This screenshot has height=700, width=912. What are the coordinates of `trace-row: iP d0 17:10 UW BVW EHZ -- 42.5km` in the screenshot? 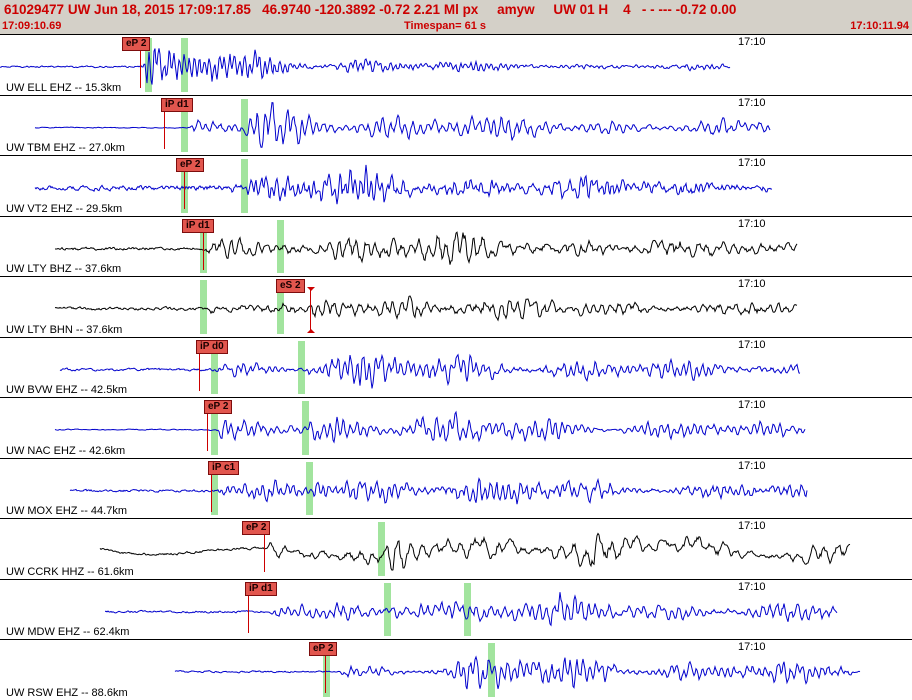 It's located at (456, 368).